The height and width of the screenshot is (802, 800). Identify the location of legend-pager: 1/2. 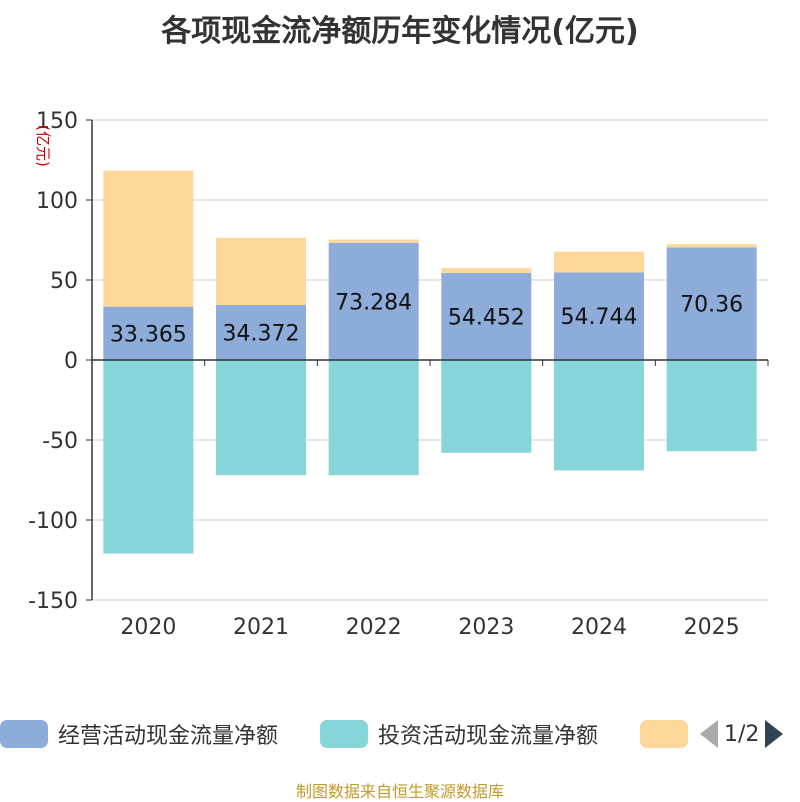
(742, 734).